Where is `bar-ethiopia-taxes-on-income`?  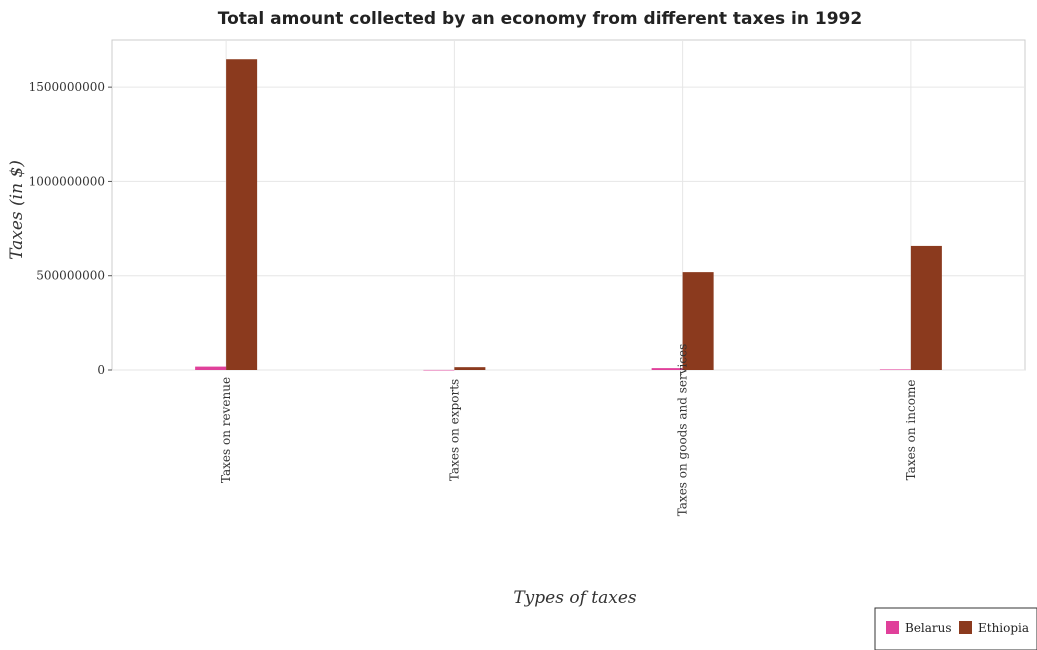 bar-ethiopia-taxes-on-income is located at coordinates (926, 307).